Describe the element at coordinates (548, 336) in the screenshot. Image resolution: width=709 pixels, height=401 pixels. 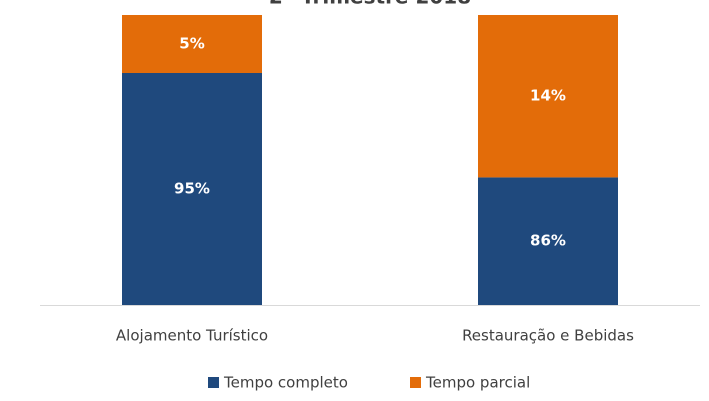
I see `x-tick-label: Restauração e Bebidas` at that location.